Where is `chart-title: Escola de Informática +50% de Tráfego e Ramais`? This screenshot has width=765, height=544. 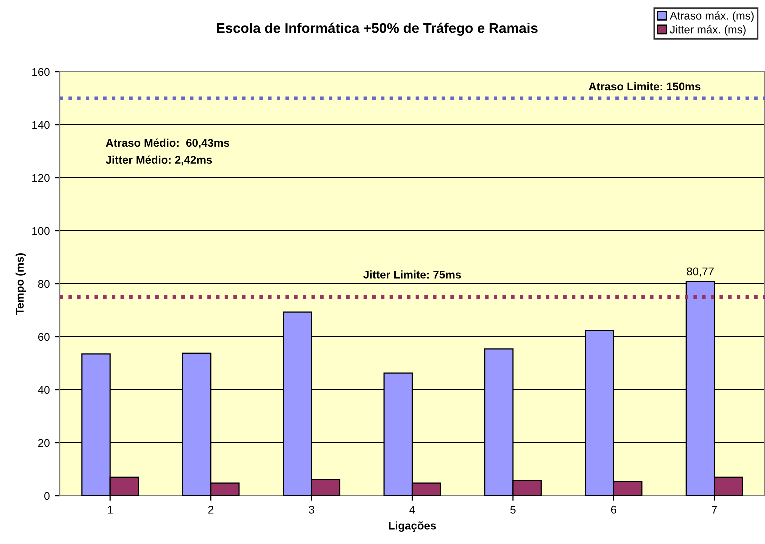 chart-title: Escola de Informática +50% de Tráfego e Ramais is located at coordinates (377, 29).